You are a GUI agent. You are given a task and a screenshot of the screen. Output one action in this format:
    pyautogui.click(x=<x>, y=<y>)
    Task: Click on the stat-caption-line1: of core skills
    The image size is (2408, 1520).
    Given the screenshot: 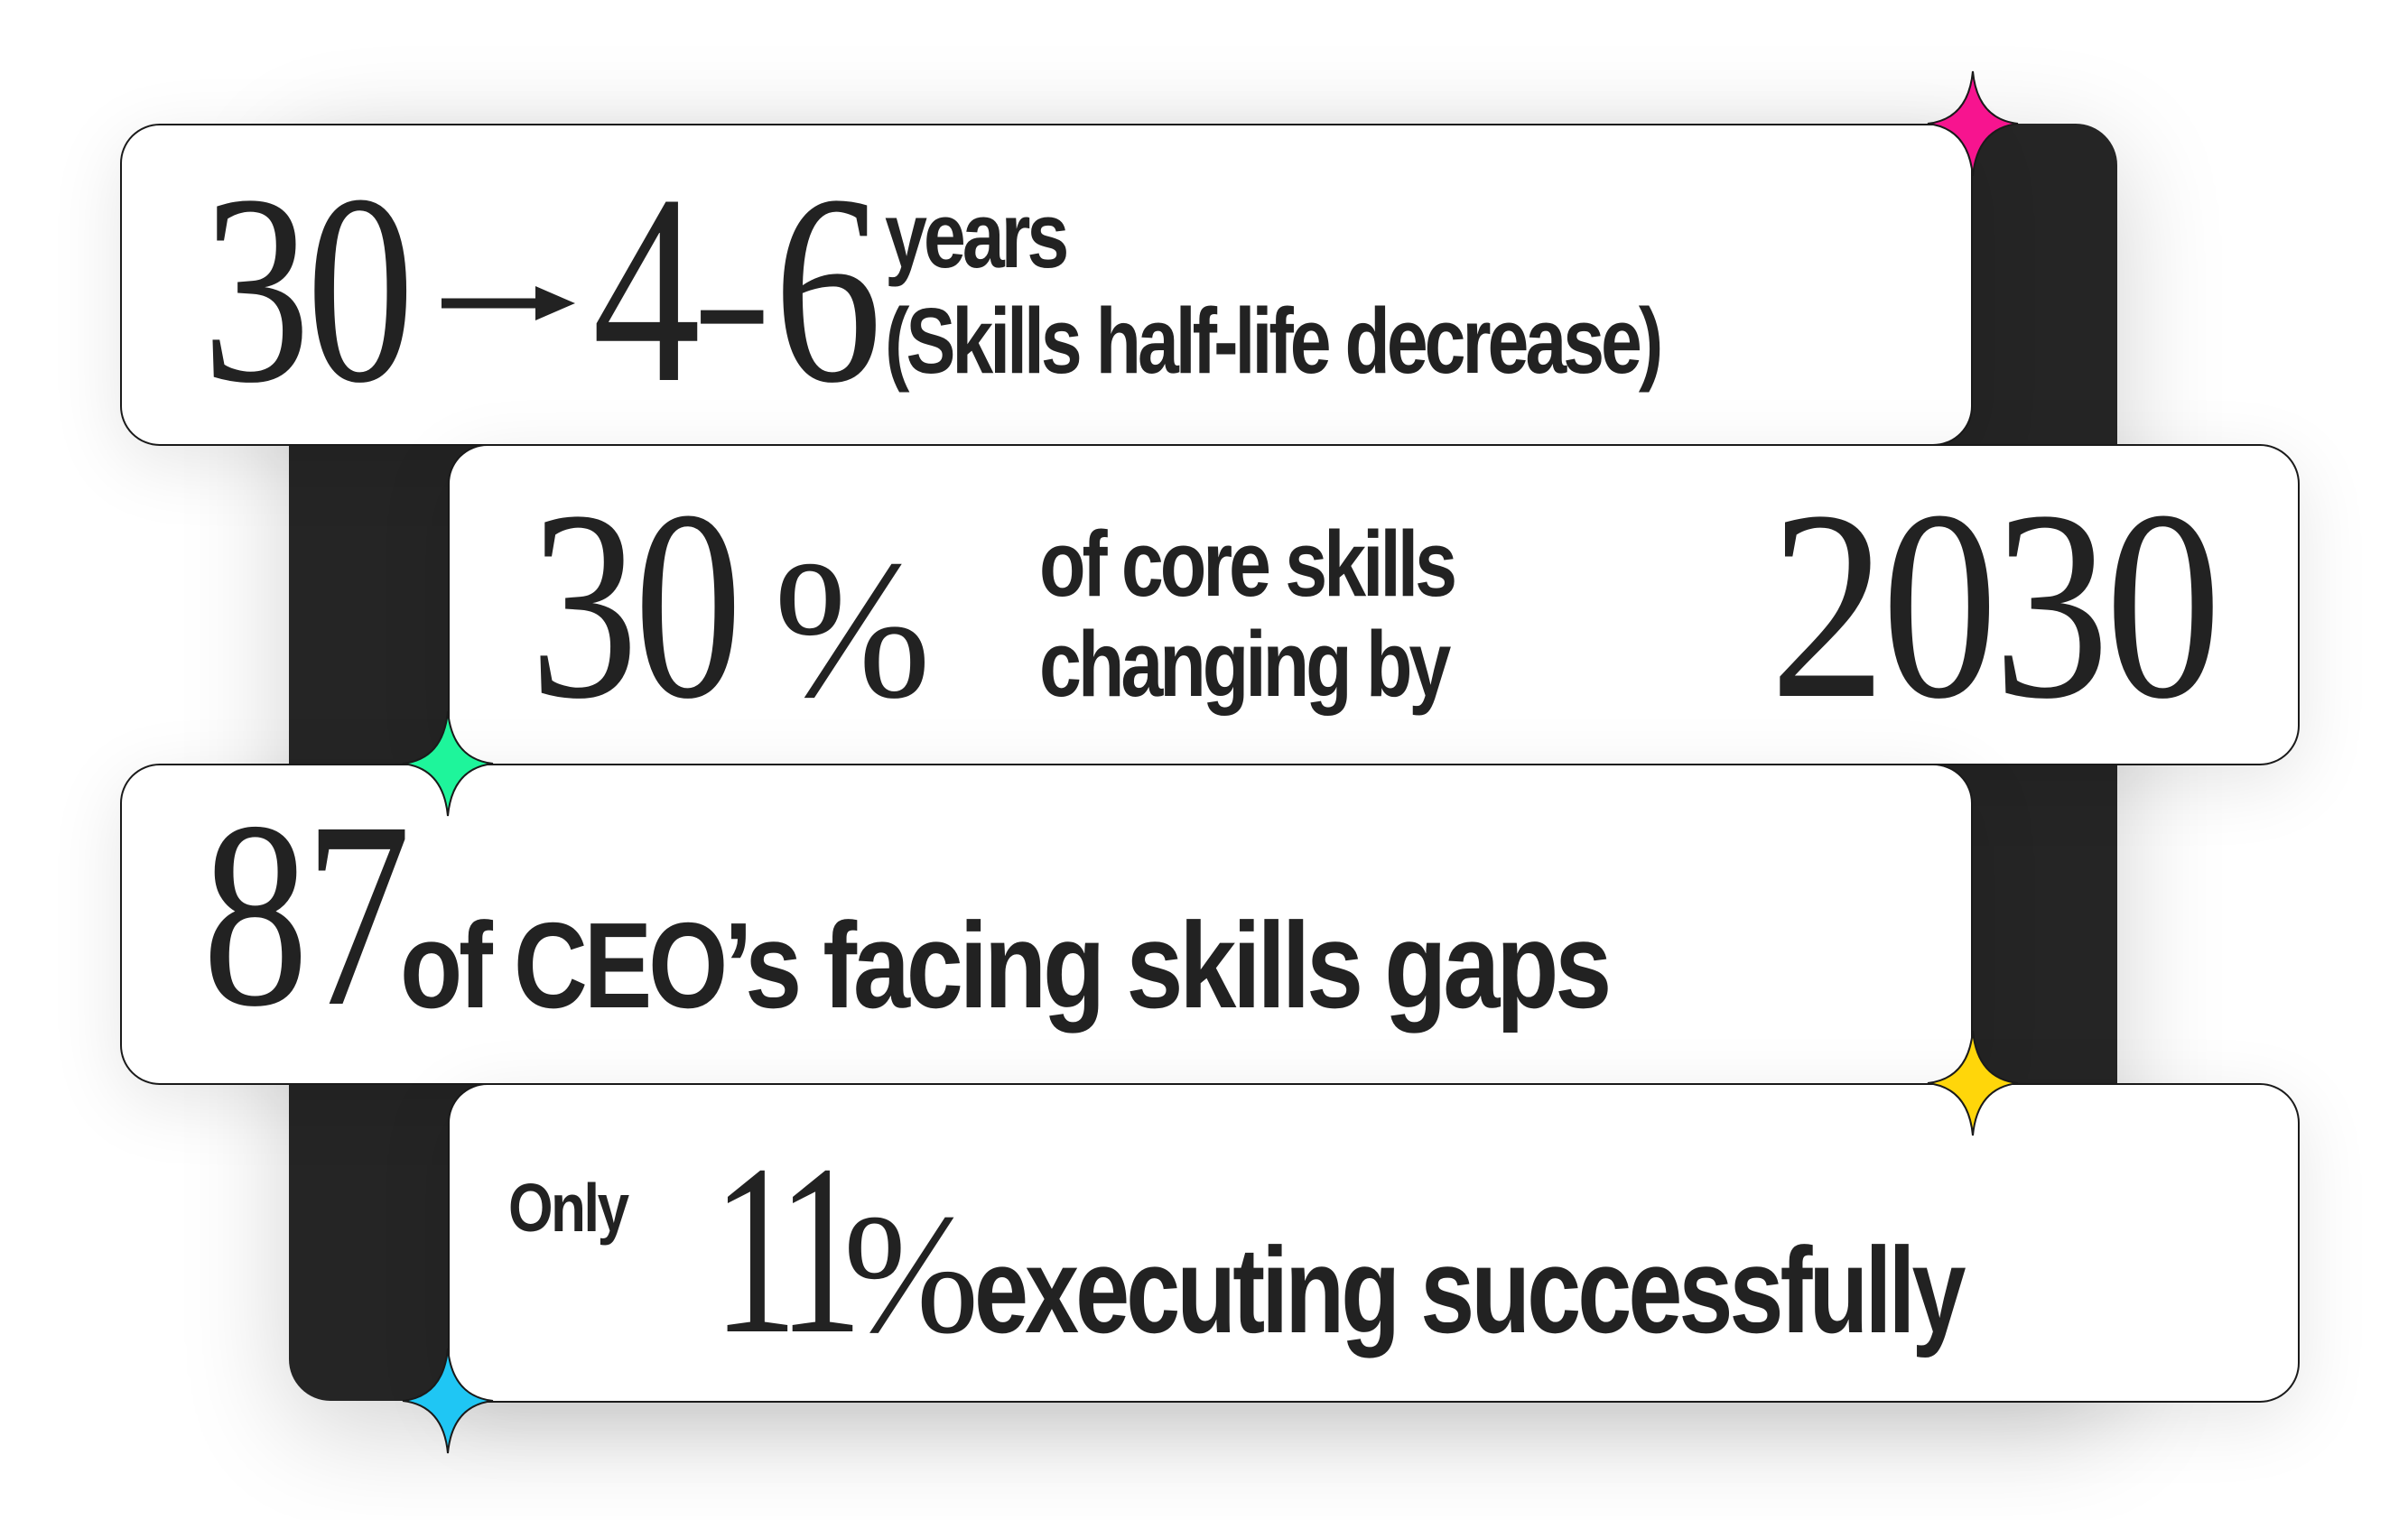 What is the action you would take?
    pyautogui.click(x=1248, y=564)
    